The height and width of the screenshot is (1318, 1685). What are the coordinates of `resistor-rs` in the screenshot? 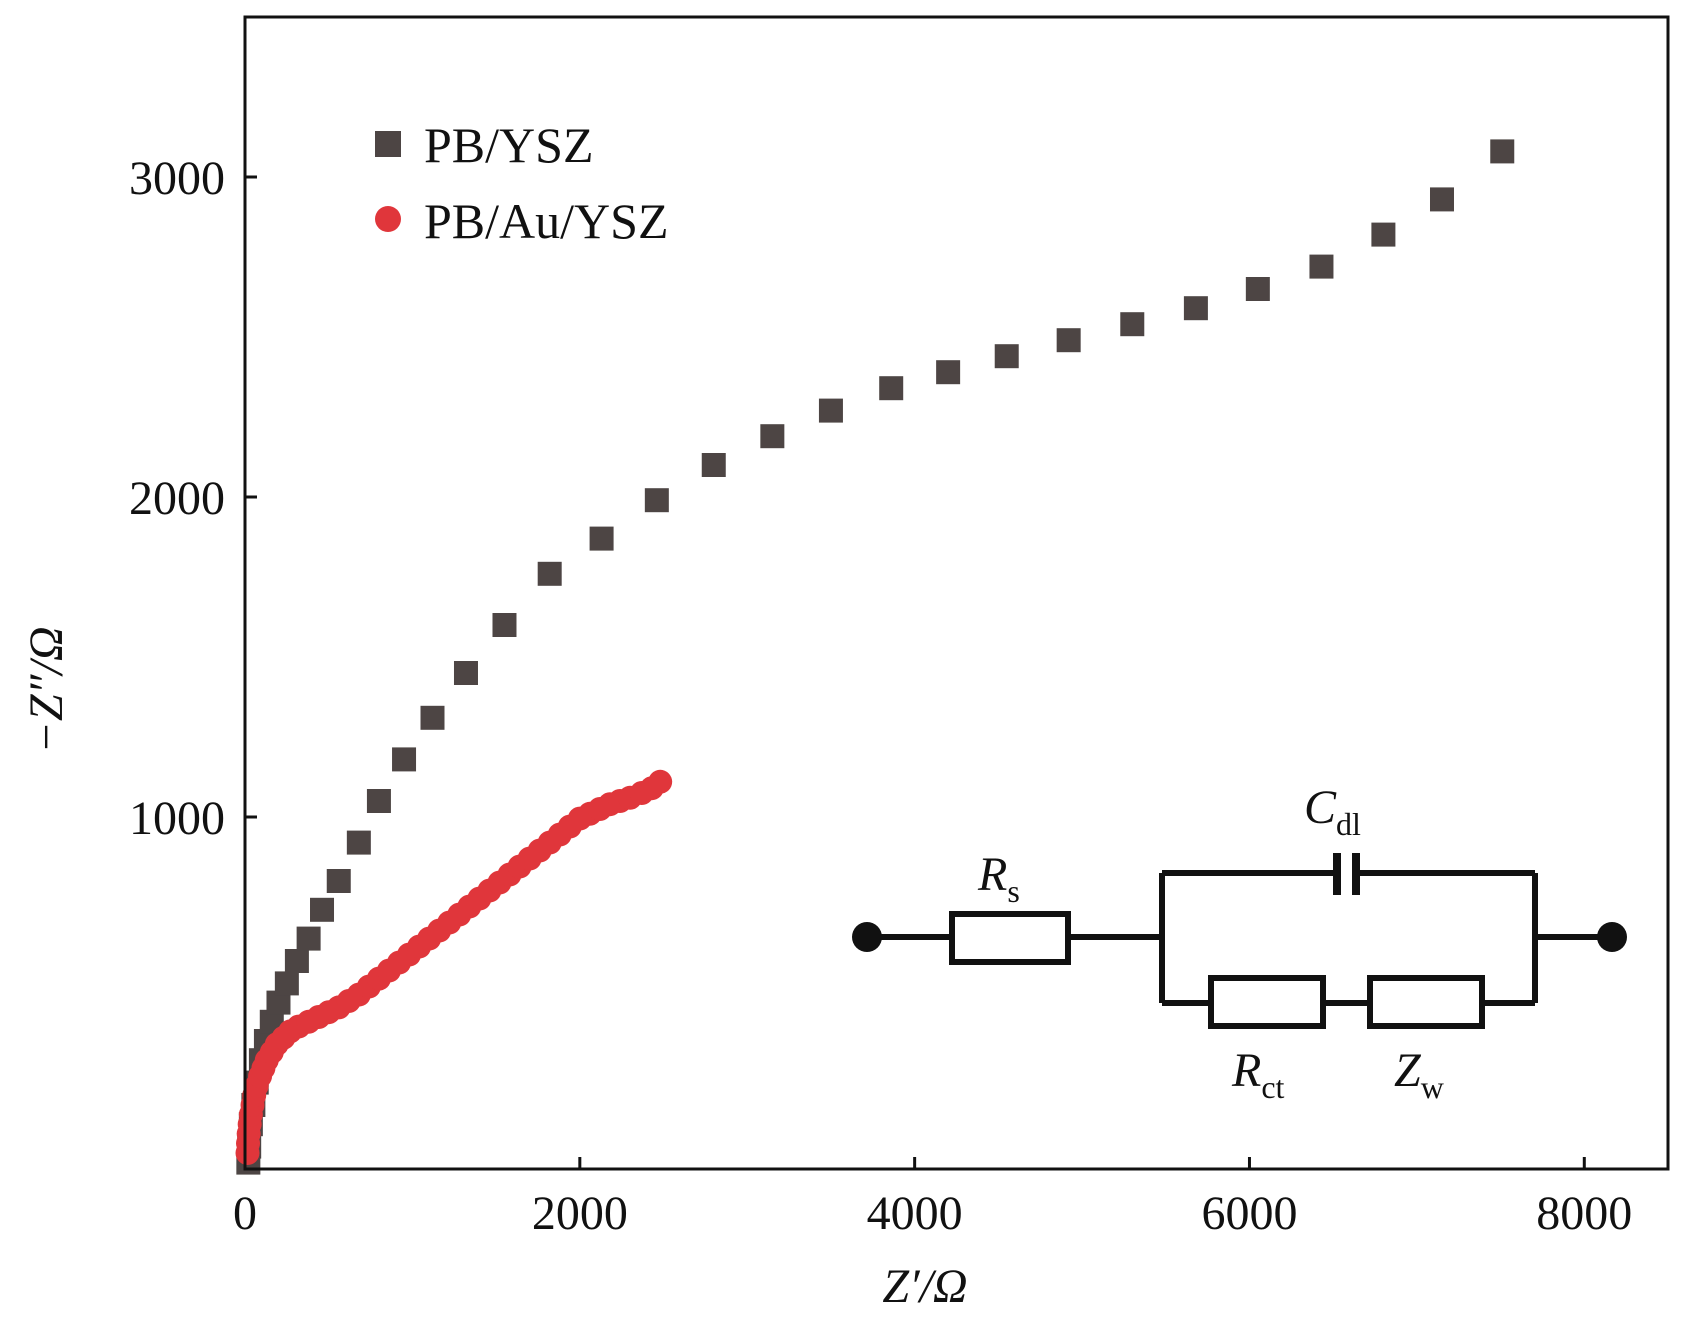 It's located at (1010, 938).